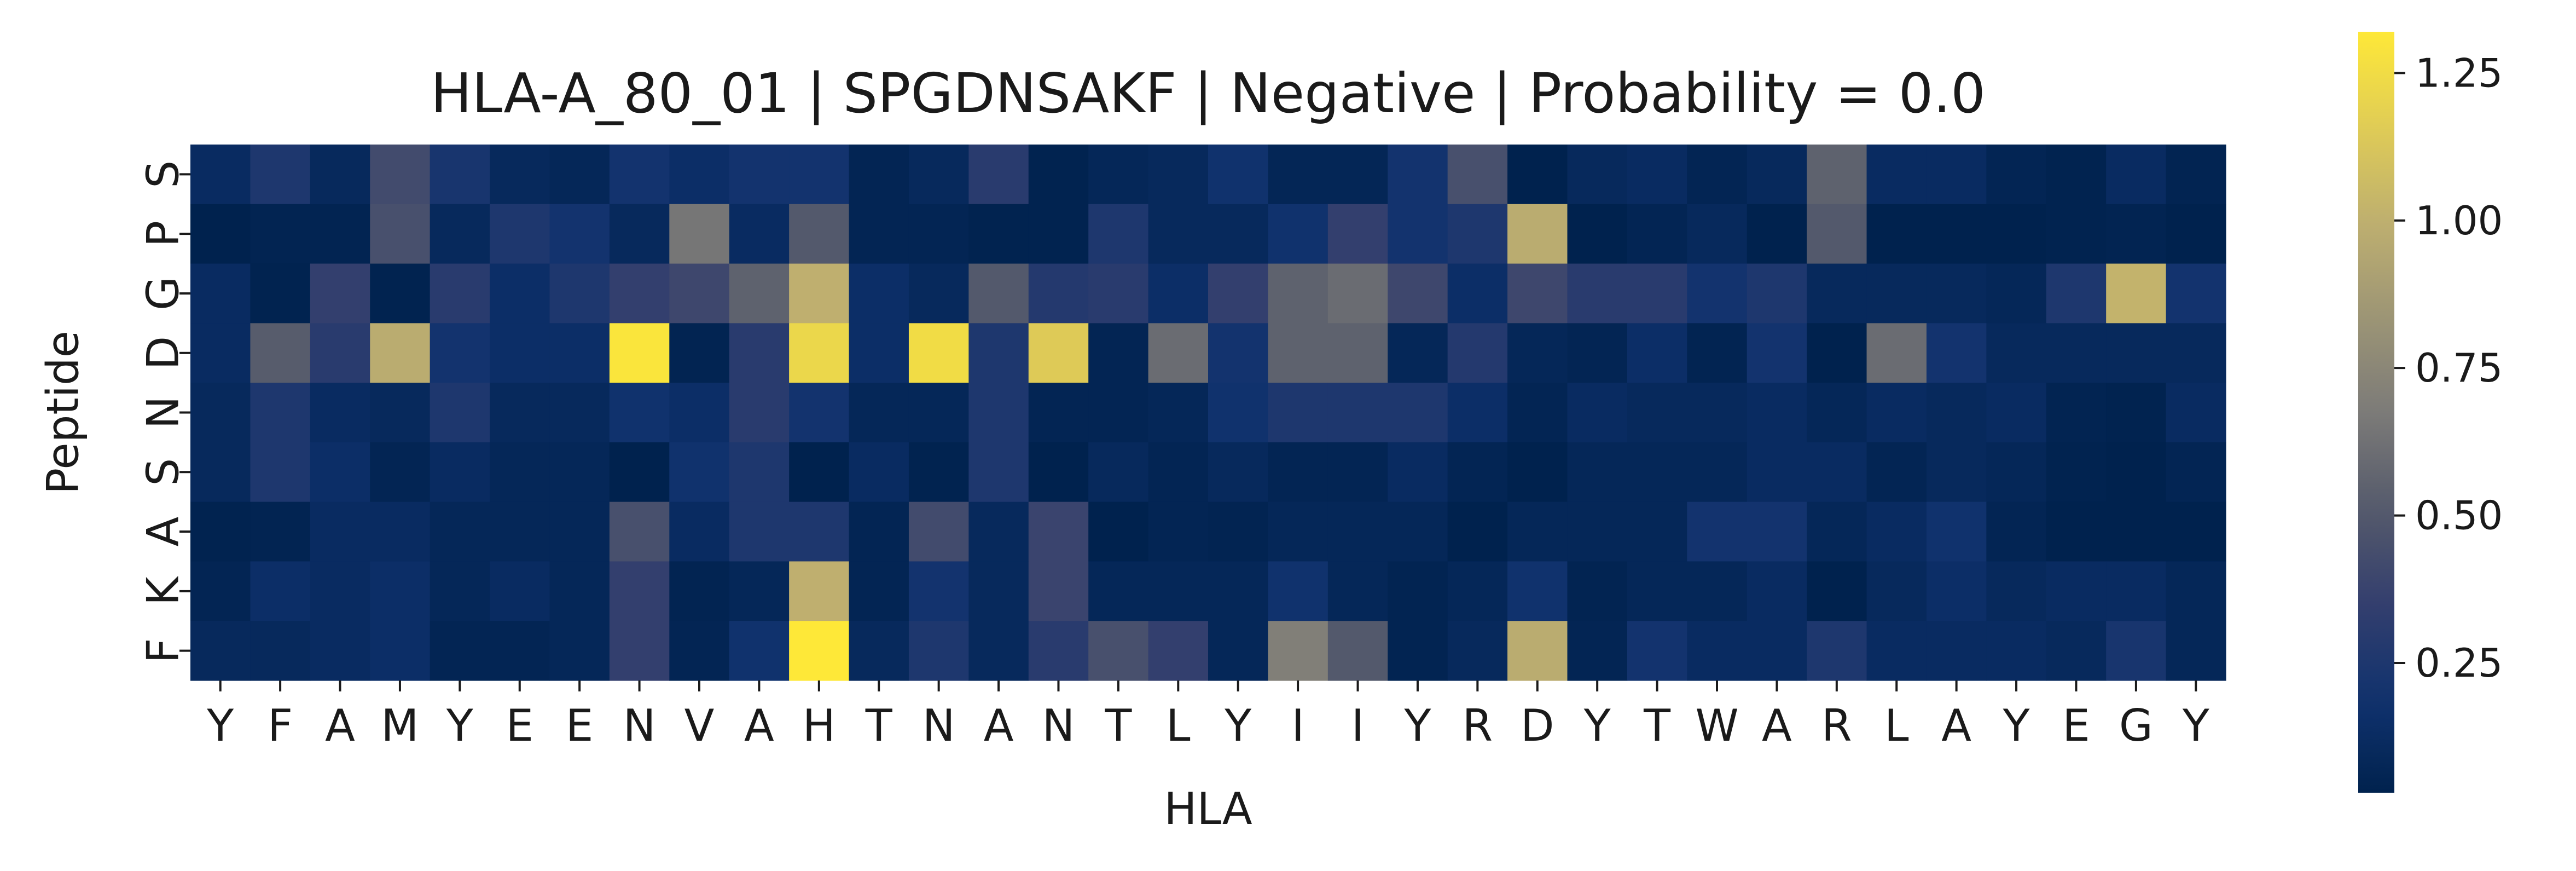 The height and width of the screenshot is (871, 2576). What do you see at coordinates (1298, 353) in the screenshot?
I see `heatmap-cell-D4-I19` at bounding box center [1298, 353].